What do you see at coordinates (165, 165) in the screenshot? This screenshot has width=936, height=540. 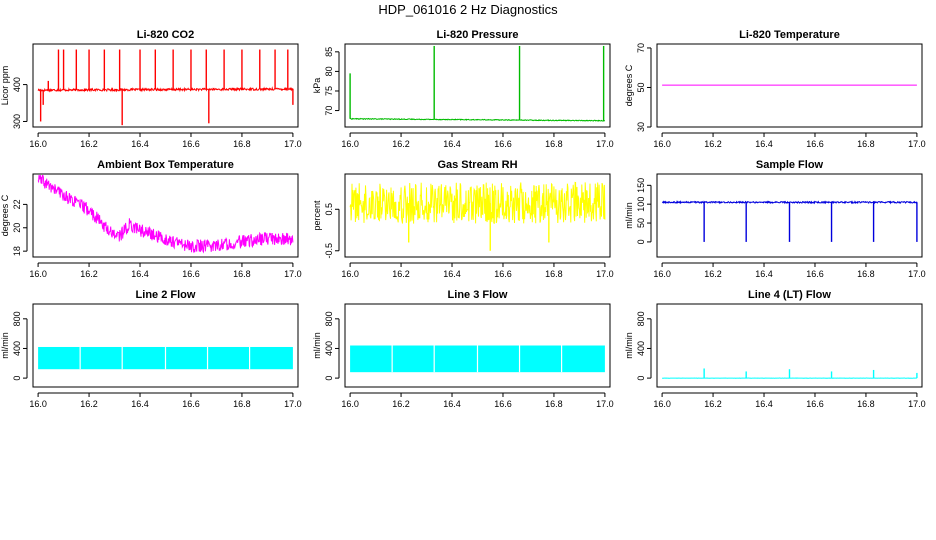 I see `panel-title: Ambient Box Temperature` at bounding box center [165, 165].